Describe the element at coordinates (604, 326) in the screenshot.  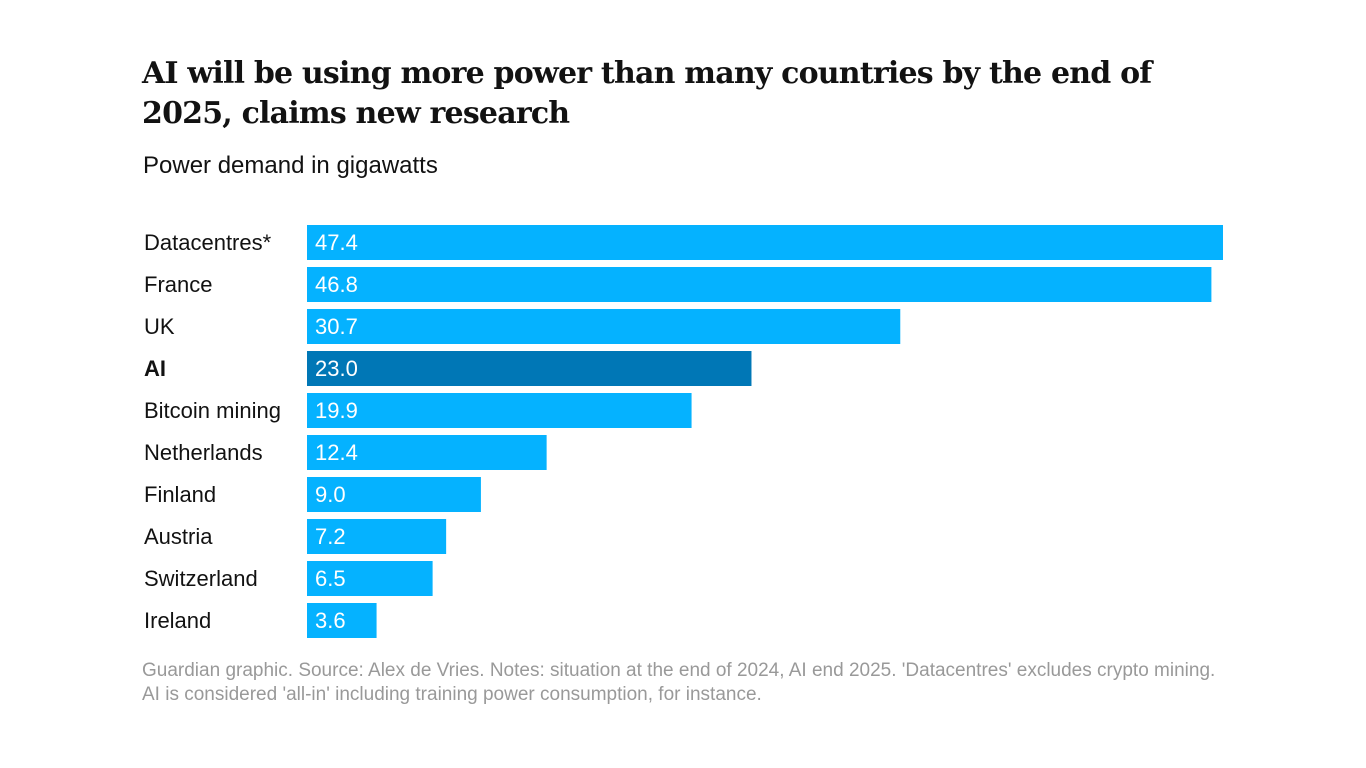
I see `bar-uk` at that location.